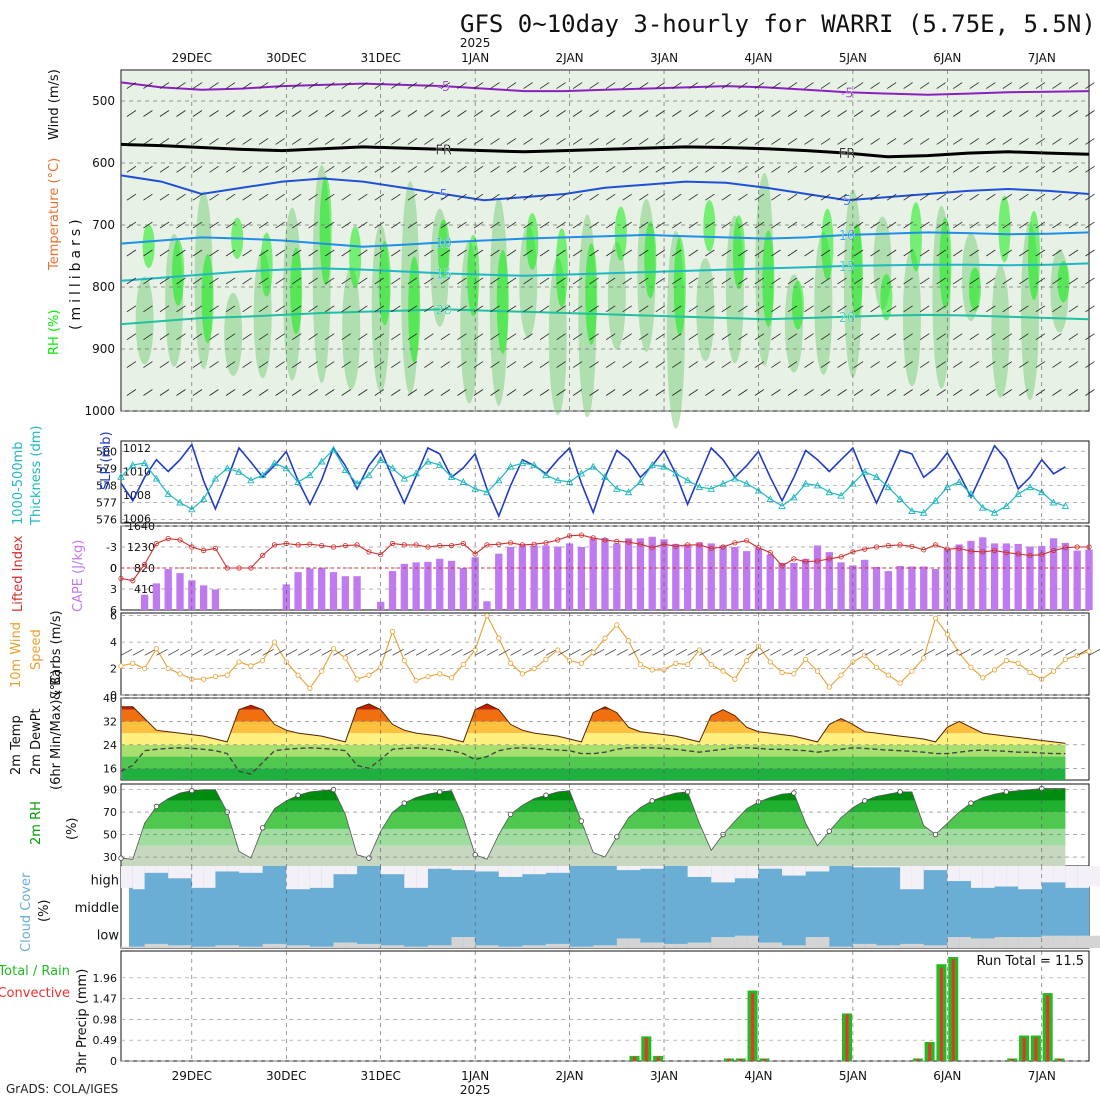  Describe the element at coordinates (764, 1059) in the screenshot. I see `precip-conv-bar` at that location.